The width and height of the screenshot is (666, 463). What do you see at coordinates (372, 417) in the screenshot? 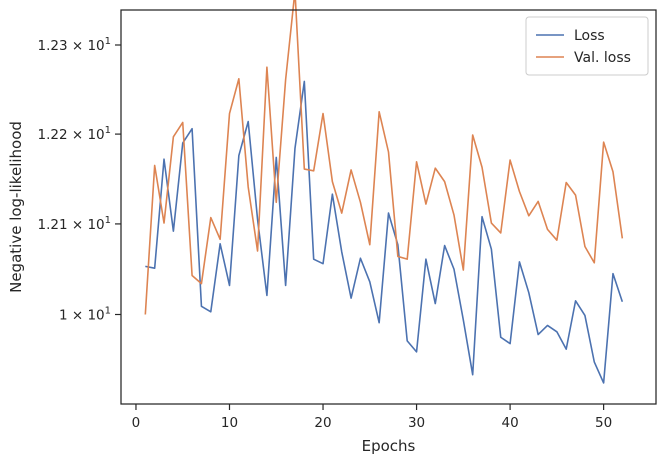
I see `x-axis: 0 10 20 30 40 50` at bounding box center [372, 417].